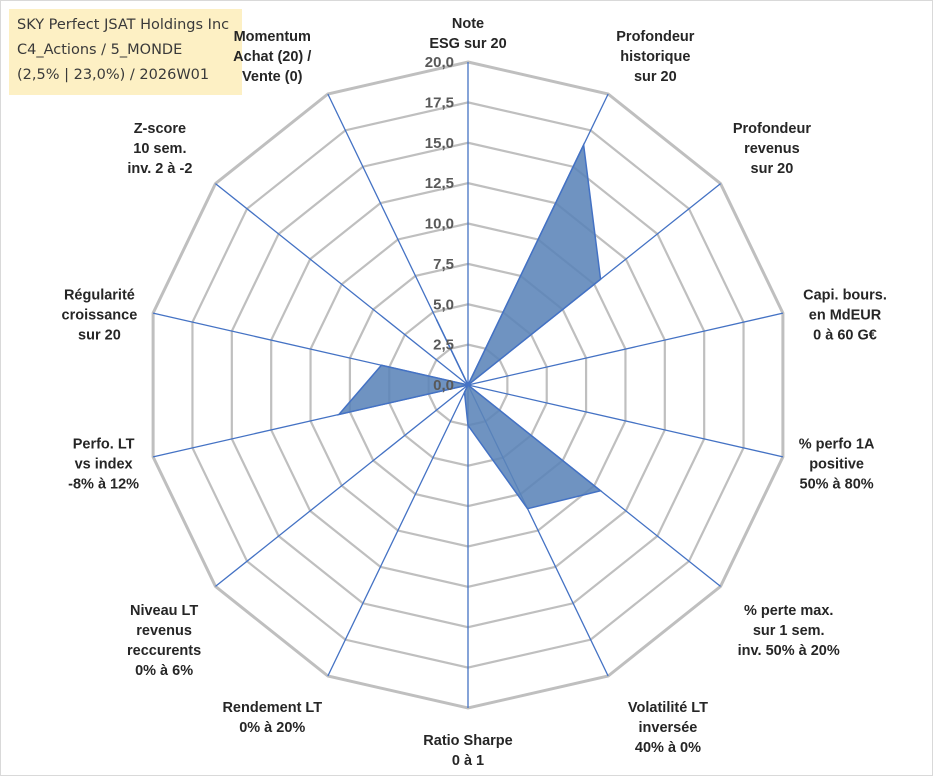  I want to click on axis-label-line: 50% à 80%, so click(837, 485).